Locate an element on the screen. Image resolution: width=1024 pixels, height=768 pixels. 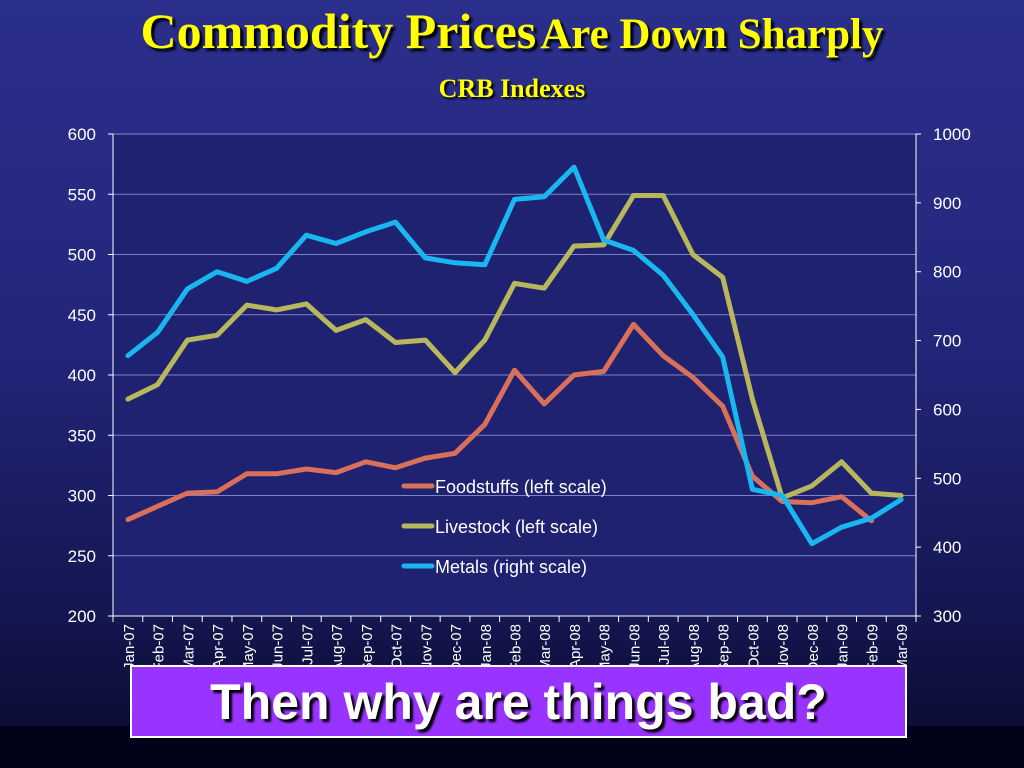
x-axis-tick-label: Dec-07 is located at coordinates (456, 648).